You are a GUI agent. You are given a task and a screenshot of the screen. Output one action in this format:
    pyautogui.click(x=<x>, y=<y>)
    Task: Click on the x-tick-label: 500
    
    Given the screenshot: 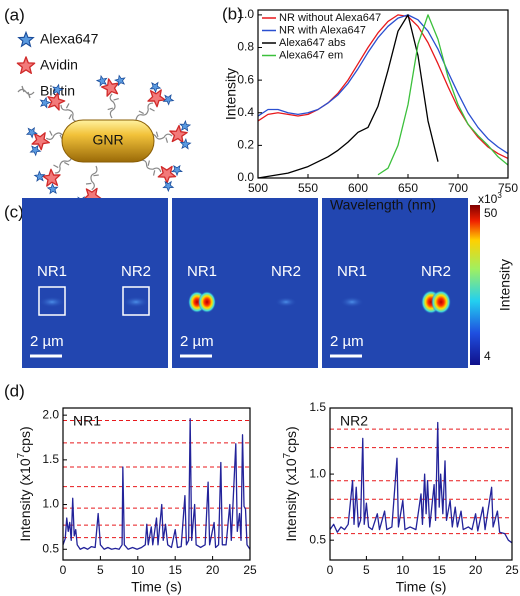 What is the action you would take?
    pyautogui.click(x=258, y=188)
    